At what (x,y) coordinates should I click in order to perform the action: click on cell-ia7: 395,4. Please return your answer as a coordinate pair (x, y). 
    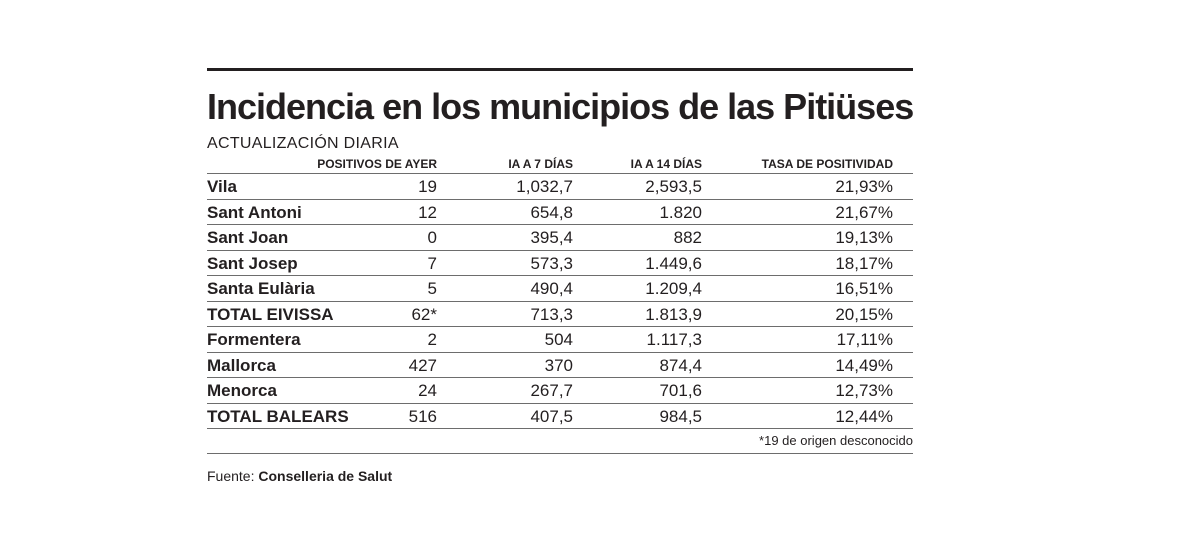
    Looking at the image, I should click on (551, 237).